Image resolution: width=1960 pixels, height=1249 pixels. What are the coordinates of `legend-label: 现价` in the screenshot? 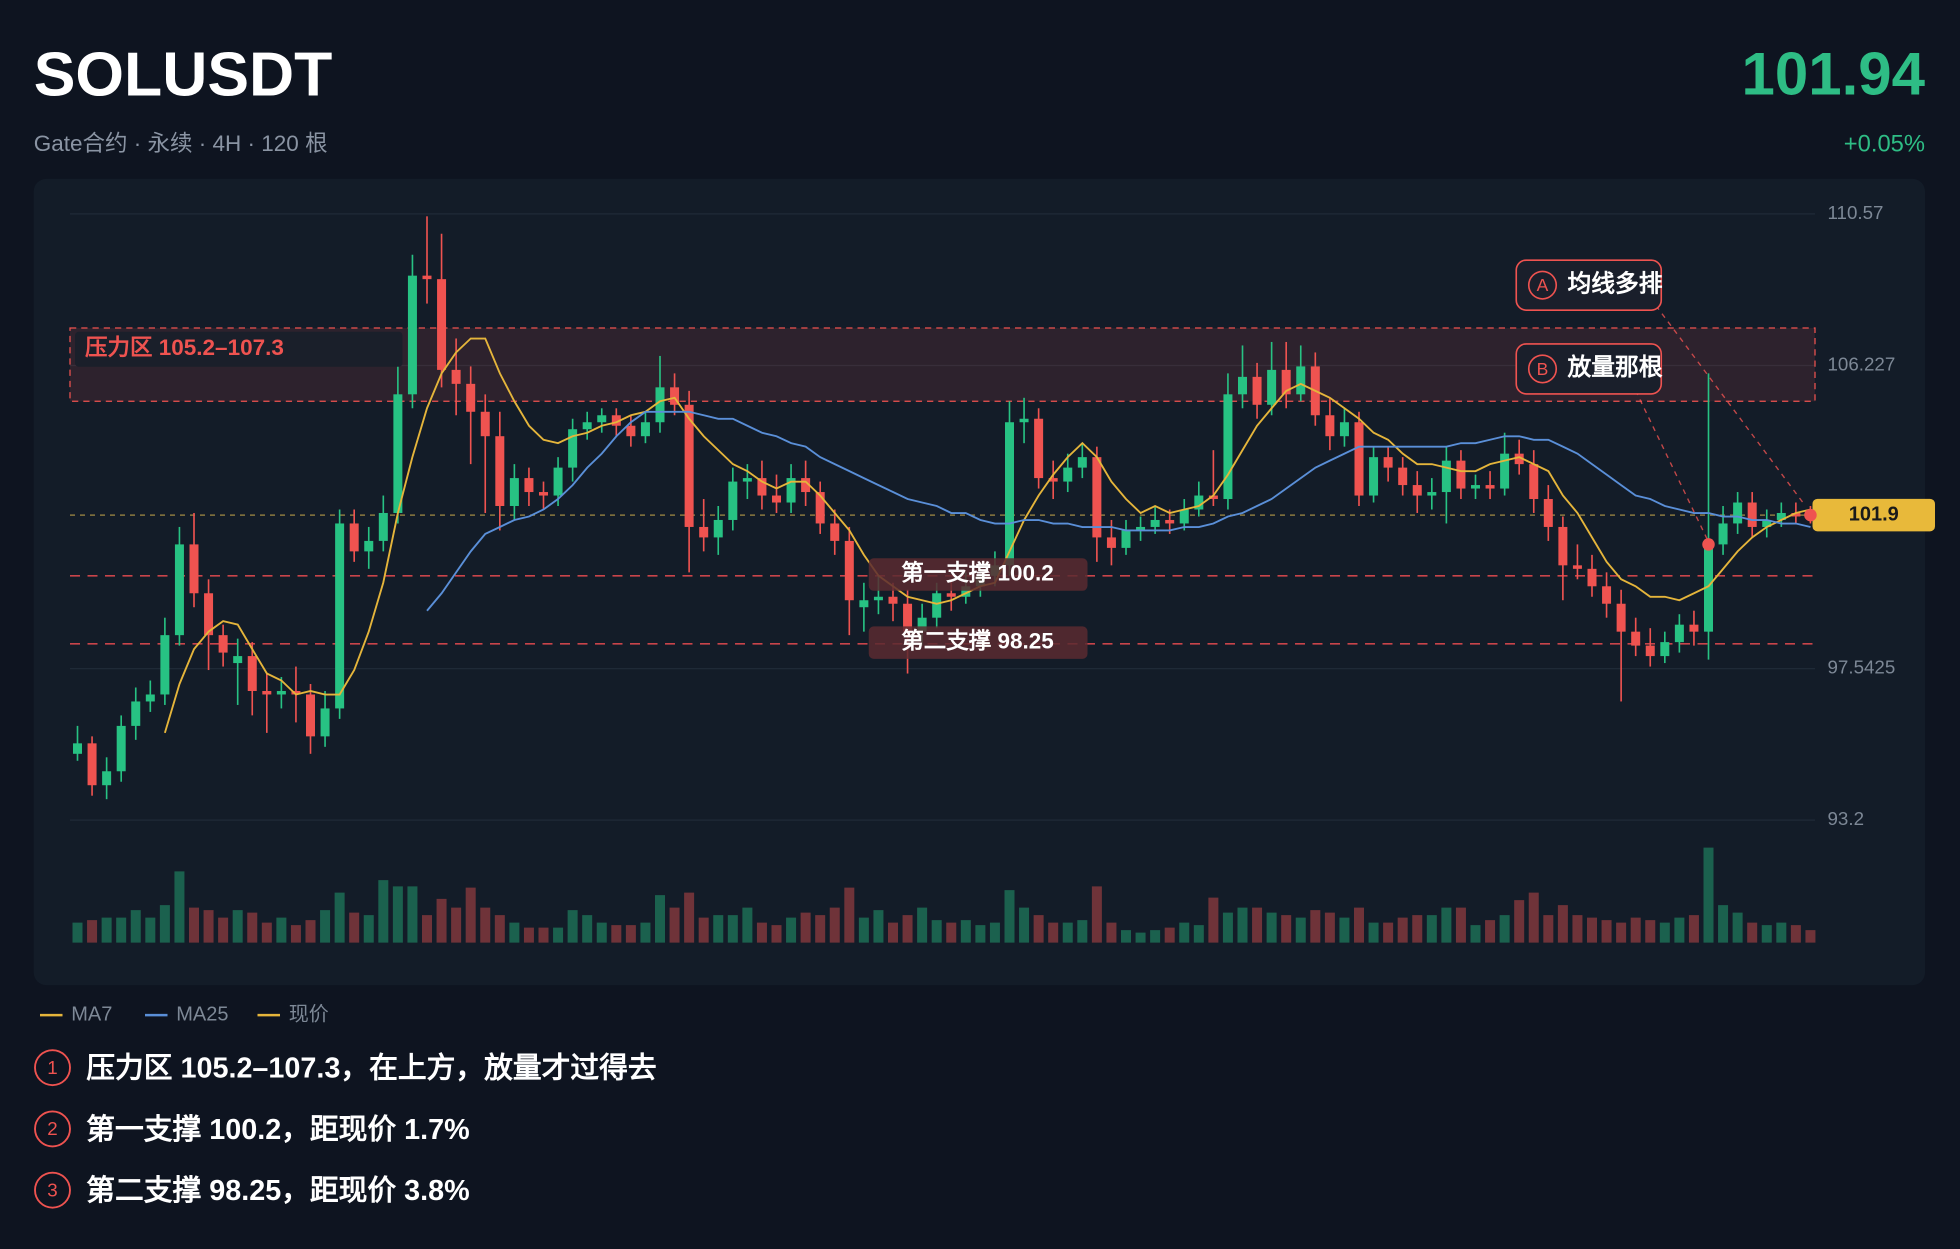 It's located at (309, 1014).